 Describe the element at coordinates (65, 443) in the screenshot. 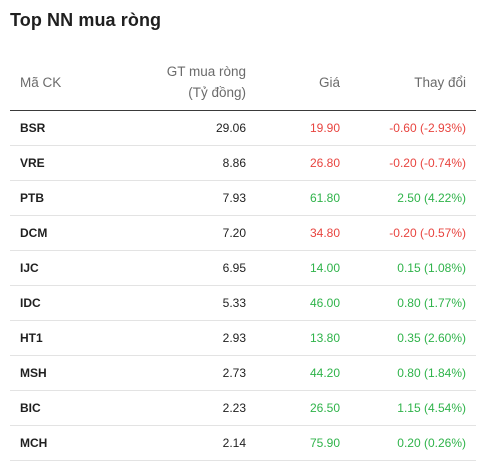

I see `cell-symbol: MCH` at that location.